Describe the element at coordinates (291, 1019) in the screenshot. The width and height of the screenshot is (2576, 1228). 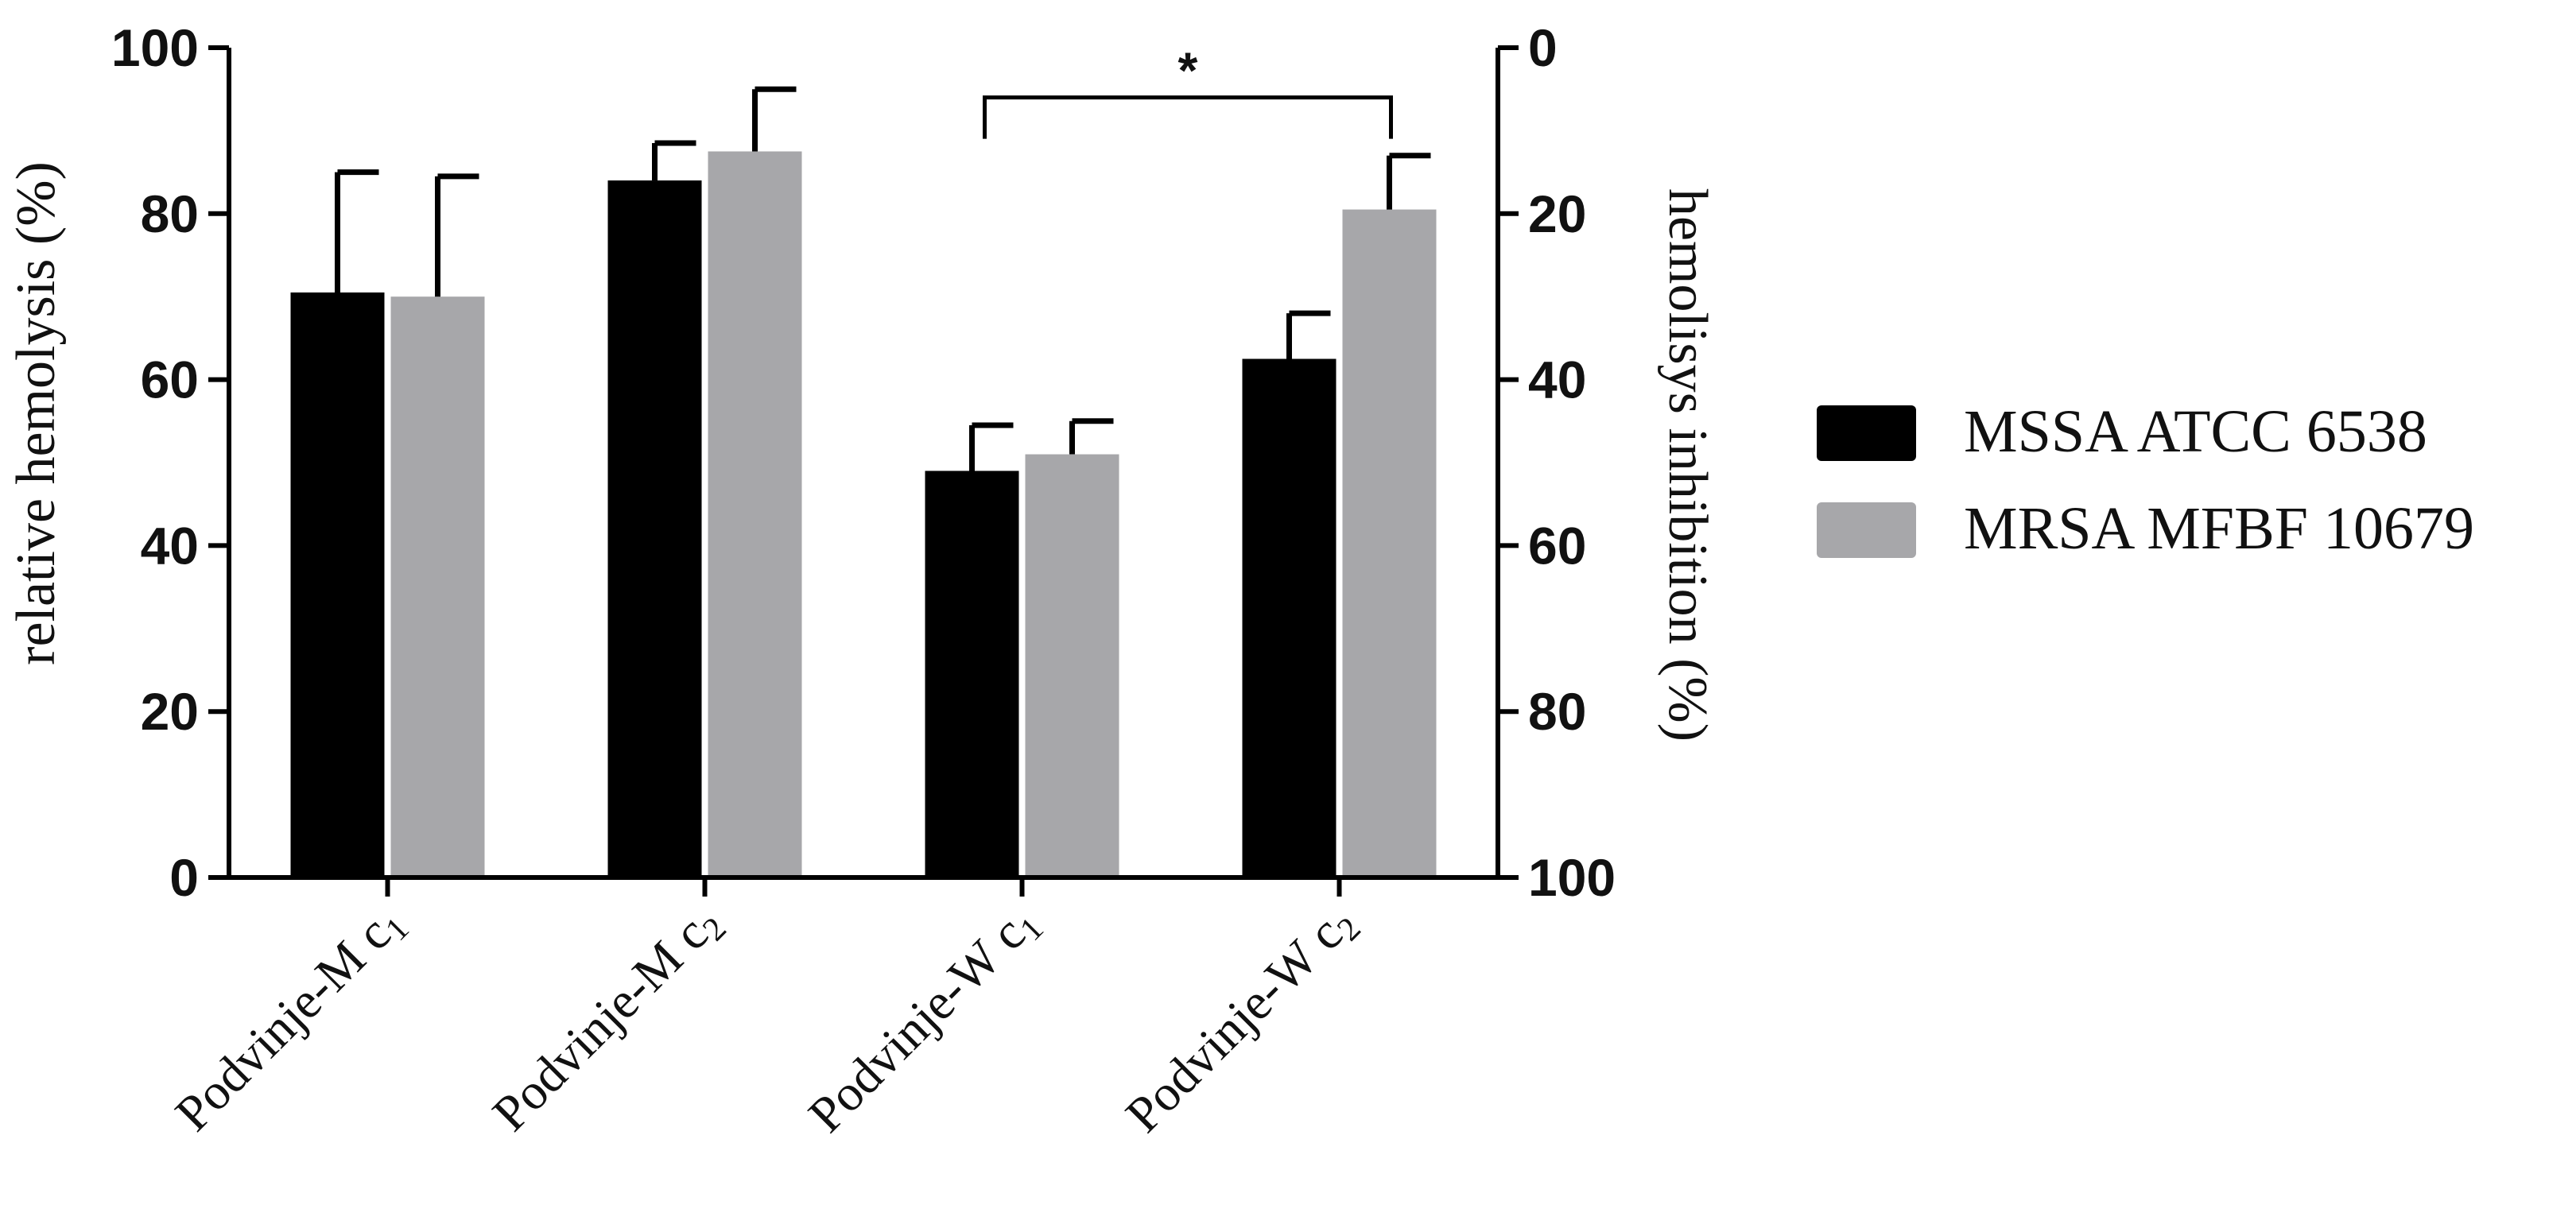
I see `x-tick-label: Podvinje-M c1` at that location.